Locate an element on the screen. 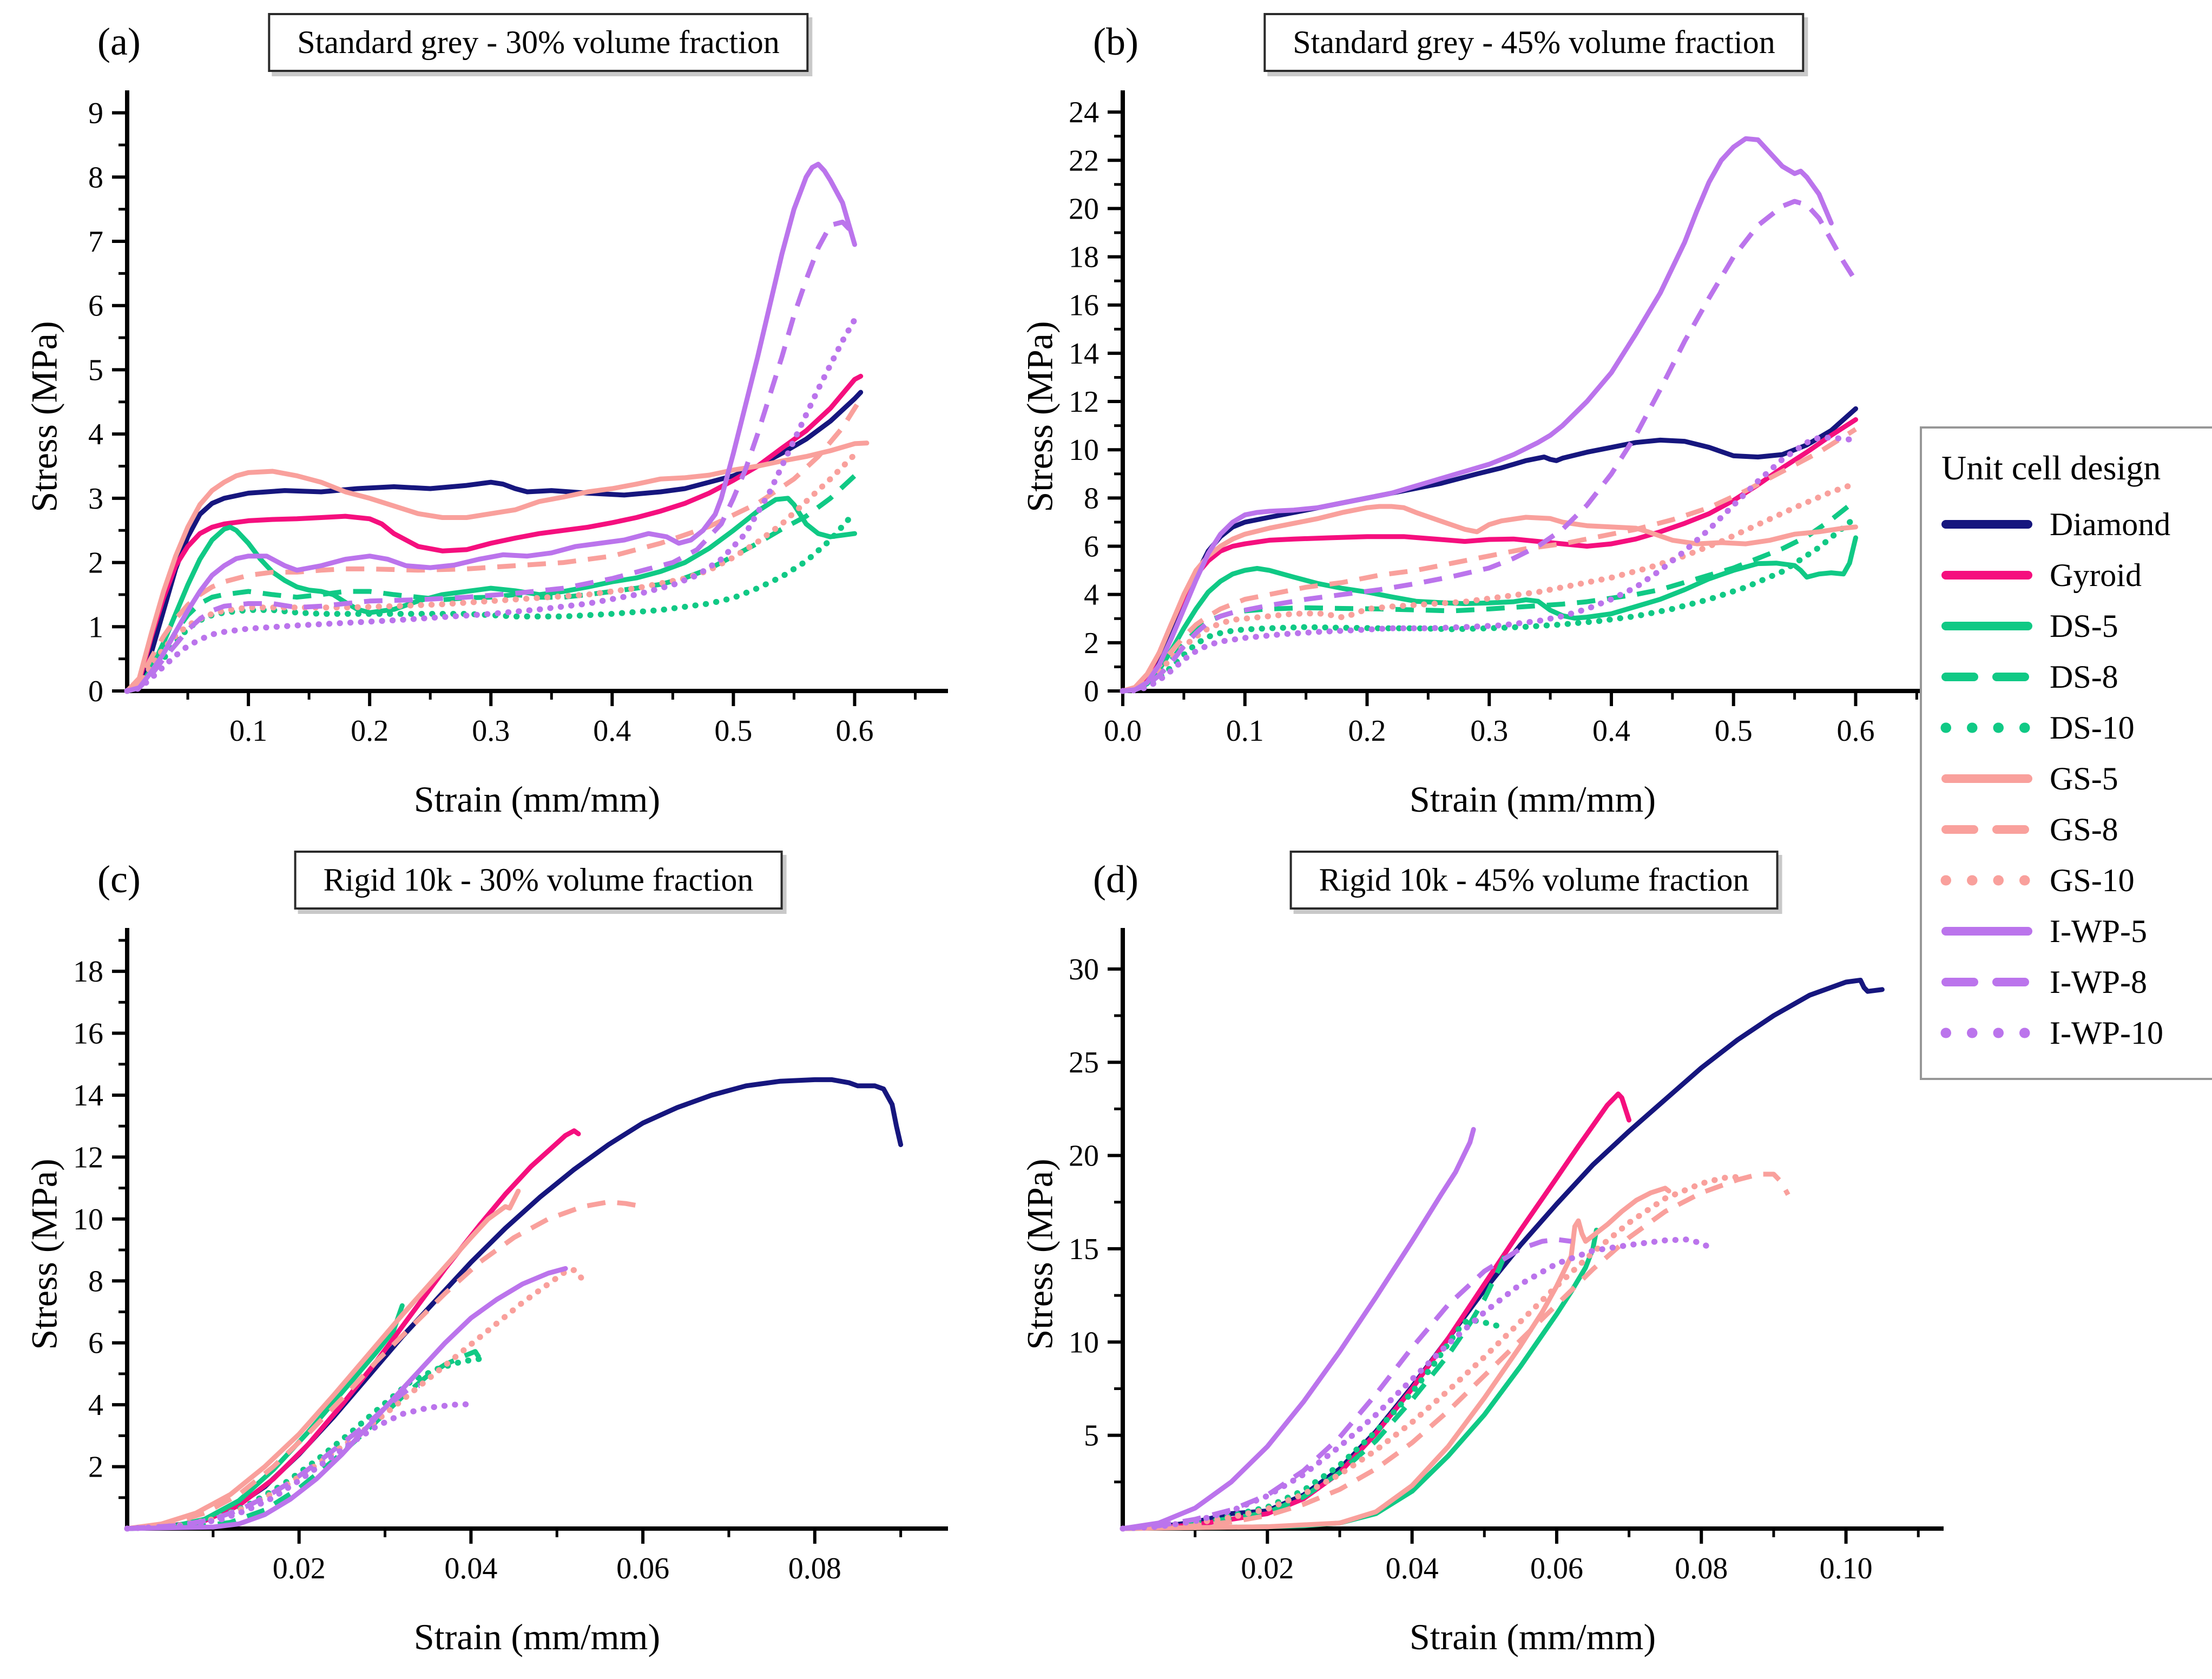  y-tick-label: 15 is located at coordinates (1084, 1250).